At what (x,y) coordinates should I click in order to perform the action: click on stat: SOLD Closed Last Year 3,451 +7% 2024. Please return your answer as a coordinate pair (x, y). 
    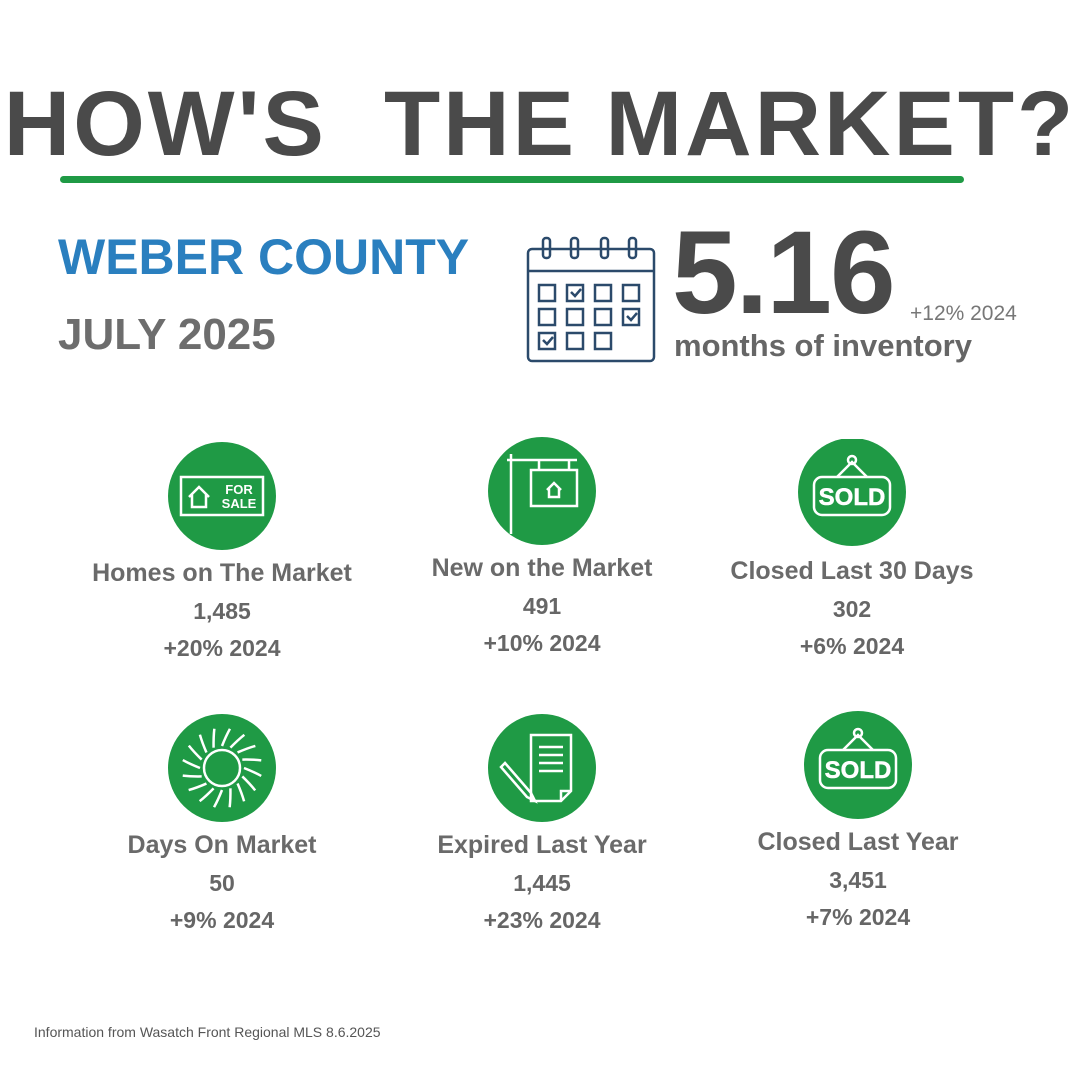
    Looking at the image, I should click on (858, 820).